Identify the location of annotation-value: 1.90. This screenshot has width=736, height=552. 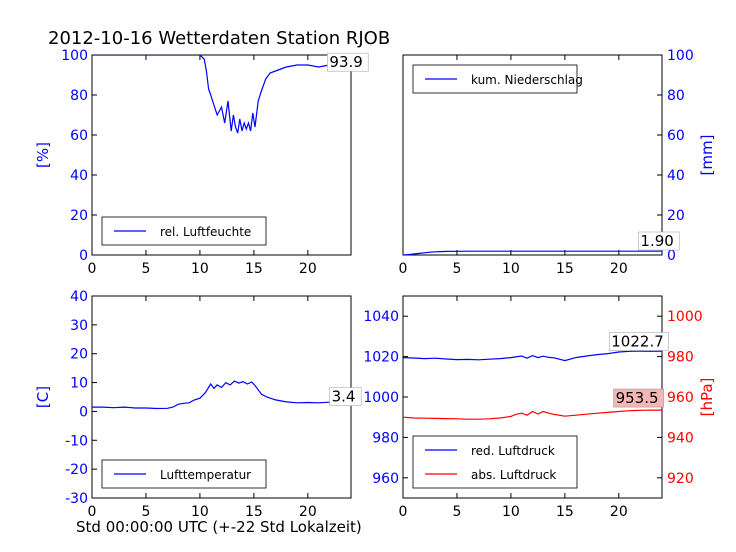
(656, 241).